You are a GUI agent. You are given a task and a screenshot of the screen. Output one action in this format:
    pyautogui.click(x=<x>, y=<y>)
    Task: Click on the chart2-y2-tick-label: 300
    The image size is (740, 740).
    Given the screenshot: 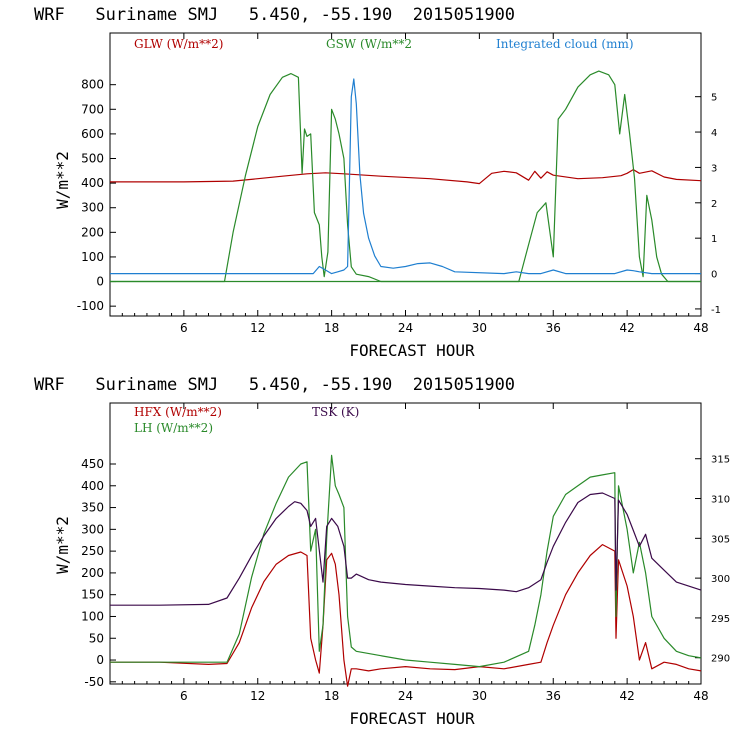 What is the action you would take?
    pyautogui.click(x=720, y=579)
    